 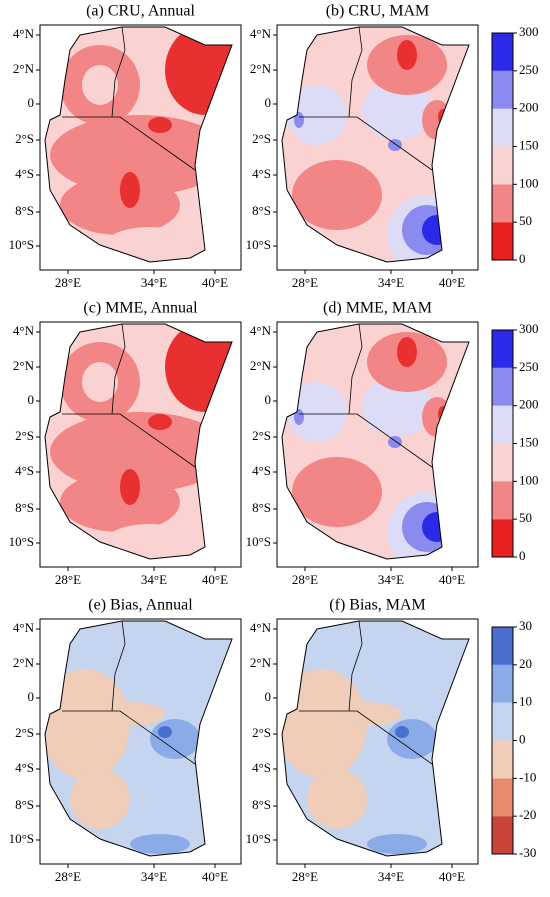 I want to click on colorbar-tick-label: 30, so click(x=525, y=625).